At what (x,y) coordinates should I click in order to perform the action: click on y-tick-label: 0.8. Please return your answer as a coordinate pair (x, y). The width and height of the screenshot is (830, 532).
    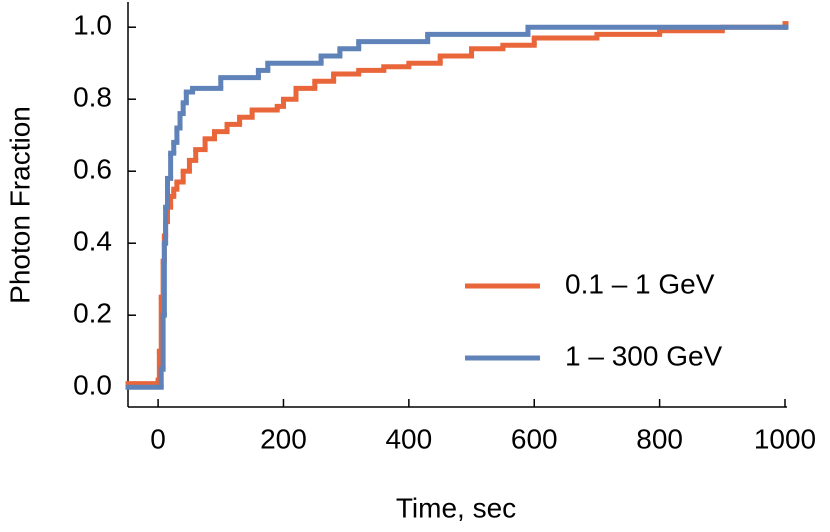
    Looking at the image, I should click on (92, 97).